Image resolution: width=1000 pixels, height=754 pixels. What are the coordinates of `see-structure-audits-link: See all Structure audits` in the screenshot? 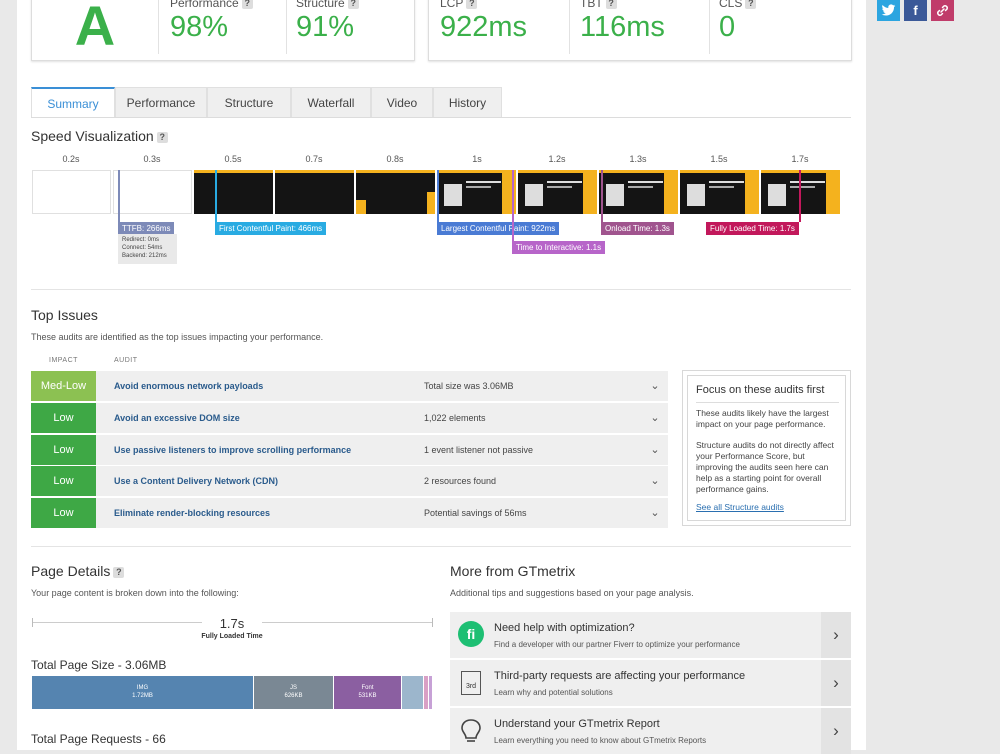 It's located at (740, 507).